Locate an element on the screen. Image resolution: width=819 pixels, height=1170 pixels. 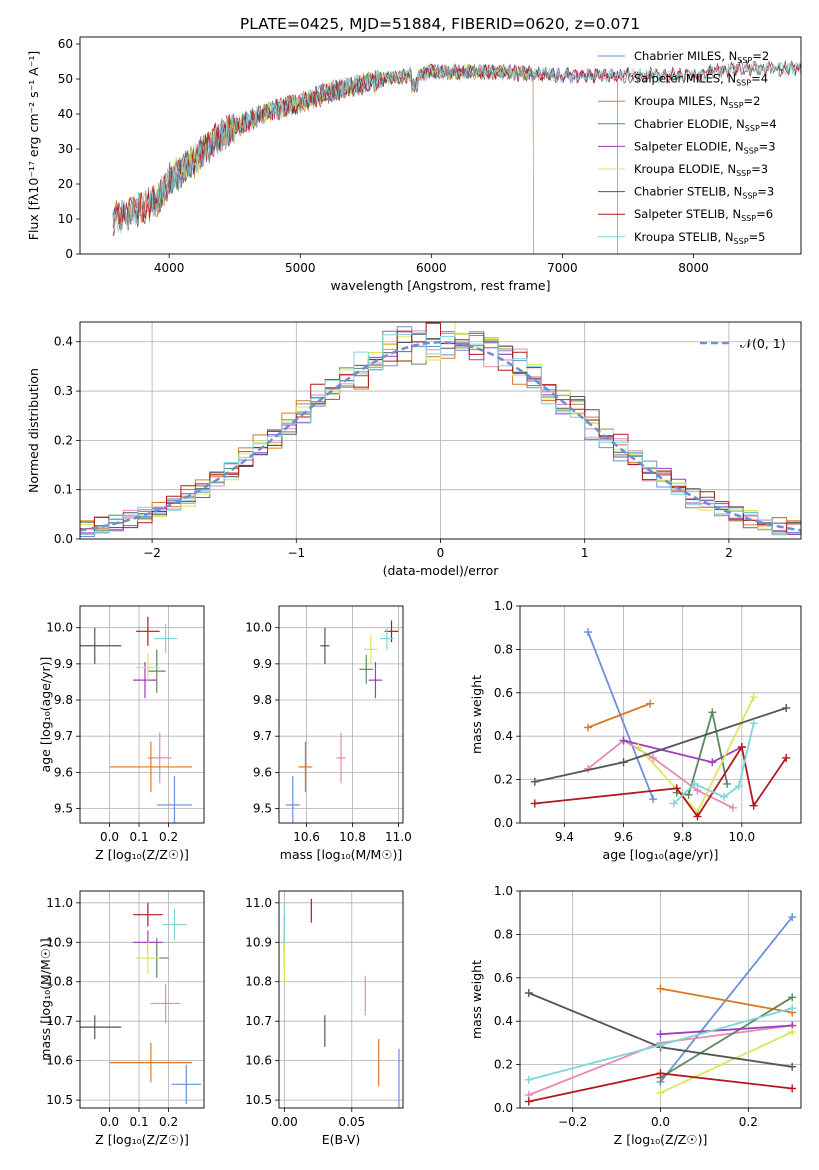
y-axis-label: Normed distribution is located at coordinates (33, 430).